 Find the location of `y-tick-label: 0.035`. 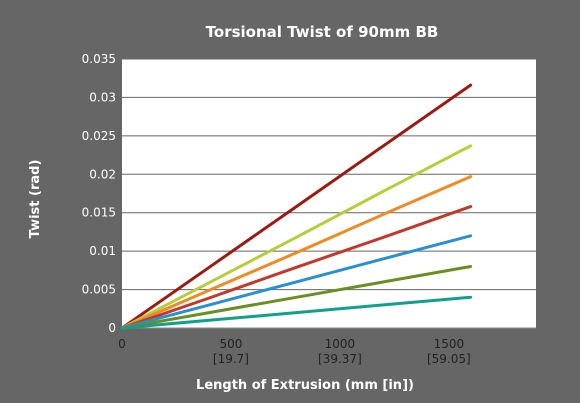

y-tick-label: 0.035 is located at coordinates (99, 59).